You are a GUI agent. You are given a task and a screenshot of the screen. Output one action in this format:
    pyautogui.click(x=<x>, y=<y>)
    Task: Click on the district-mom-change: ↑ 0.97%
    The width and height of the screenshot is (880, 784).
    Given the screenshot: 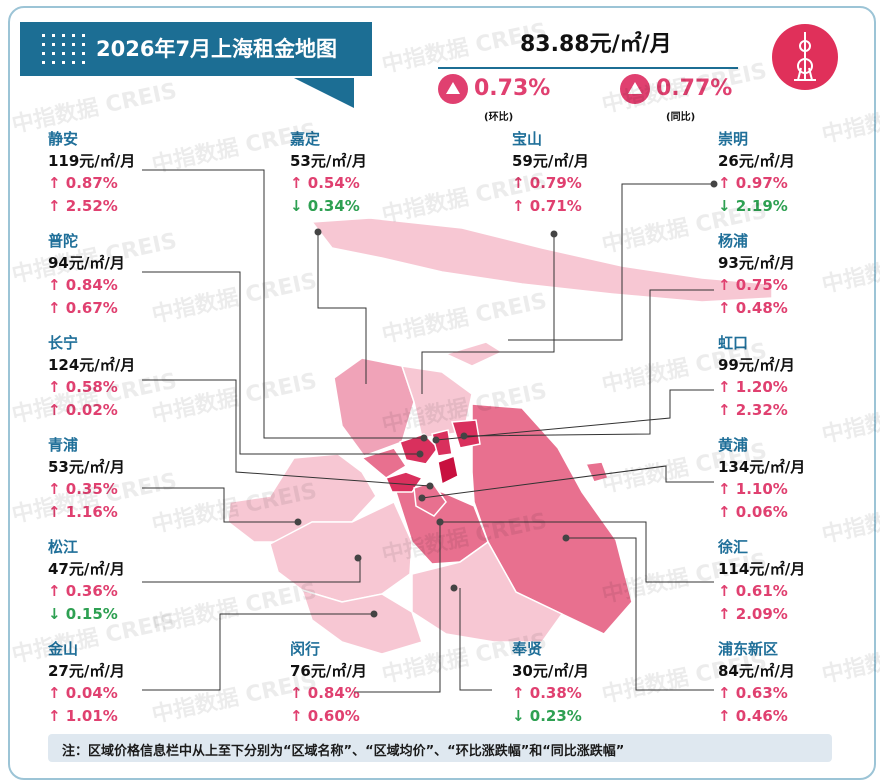 What is the action you would take?
    pyautogui.click(x=753, y=183)
    